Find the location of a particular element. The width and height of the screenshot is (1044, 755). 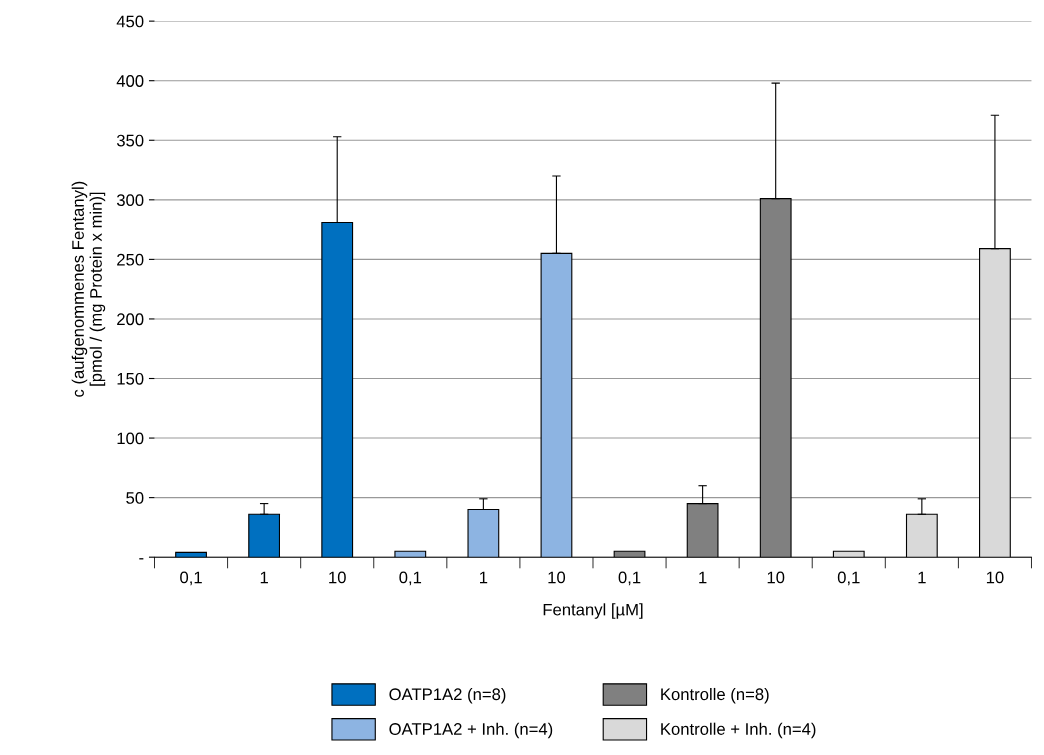

y-tick-label: - is located at coordinates (141, 559).